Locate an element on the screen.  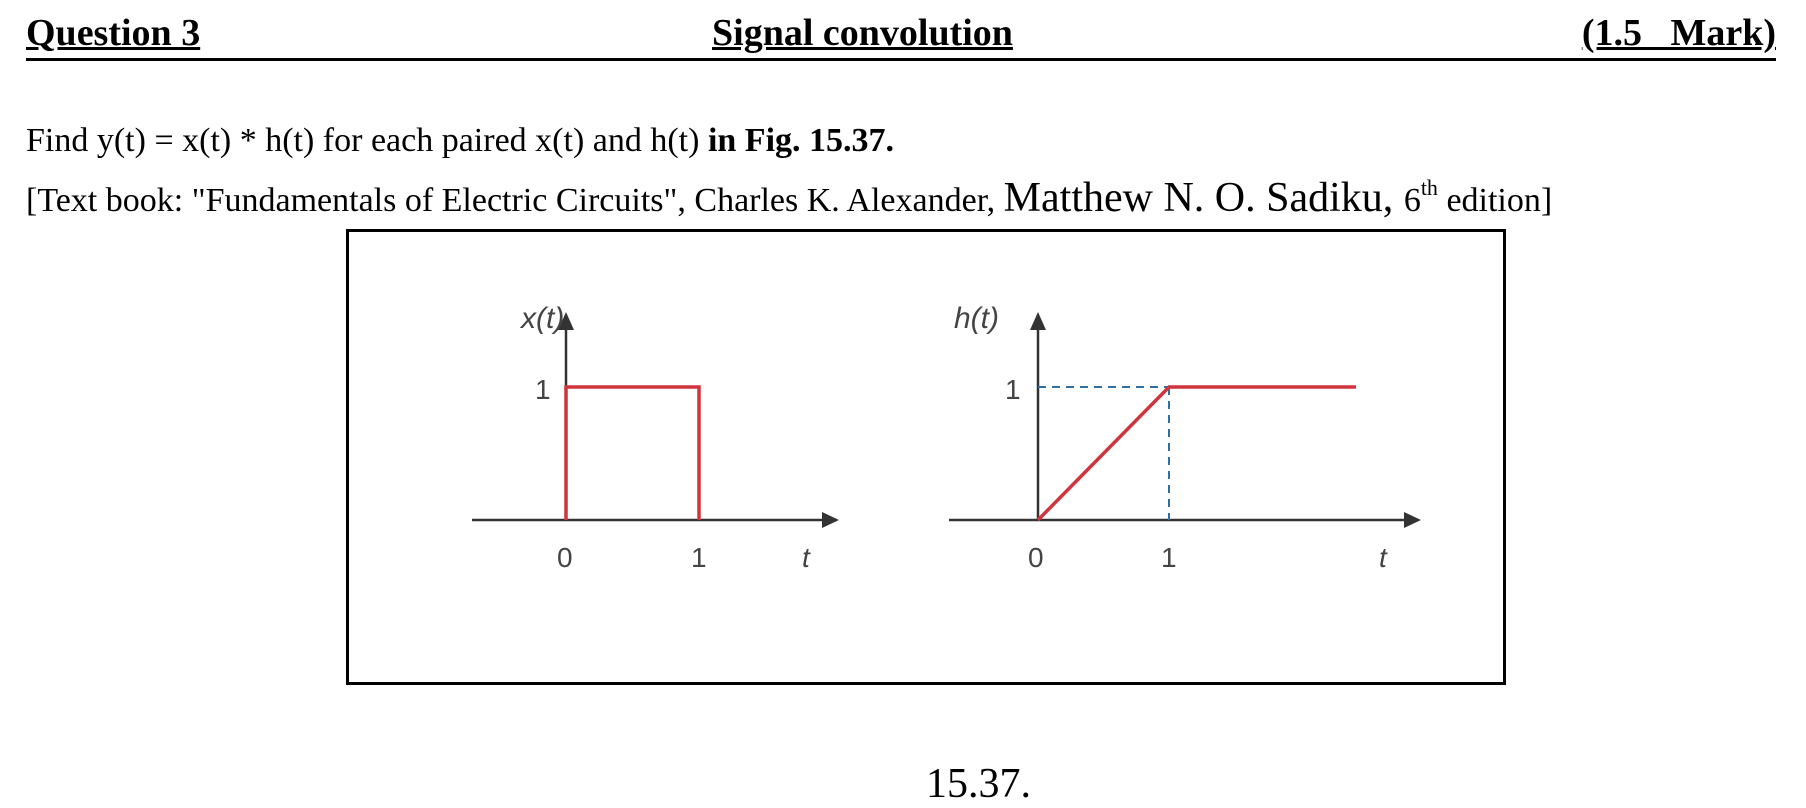
x-plot-t-axis-arrow is located at coordinates (830, 520).